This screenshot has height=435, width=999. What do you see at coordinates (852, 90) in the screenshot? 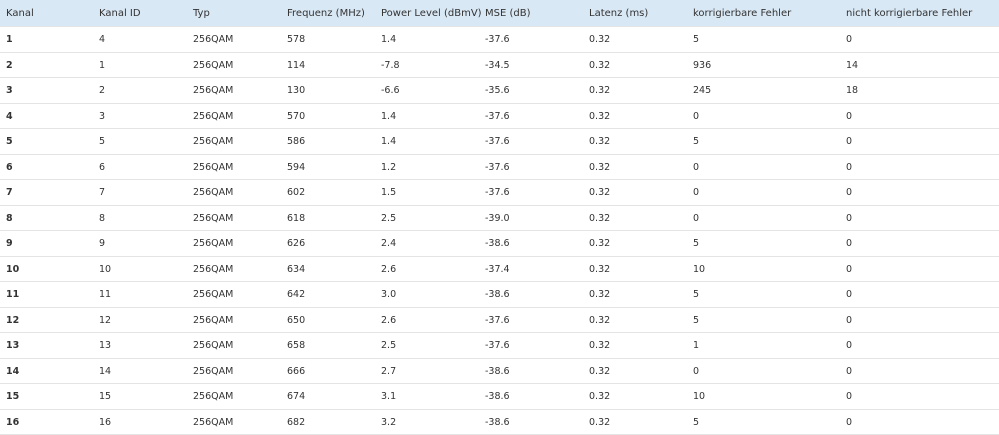
I see `table-cell: 18` at bounding box center [852, 90].